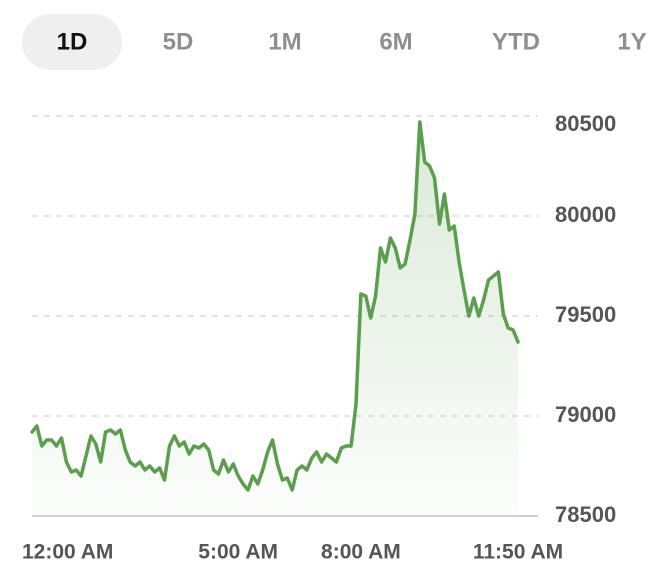  Describe the element at coordinates (238, 552) in the screenshot. I see `x-tick-label: 5:00 AM` at that location.